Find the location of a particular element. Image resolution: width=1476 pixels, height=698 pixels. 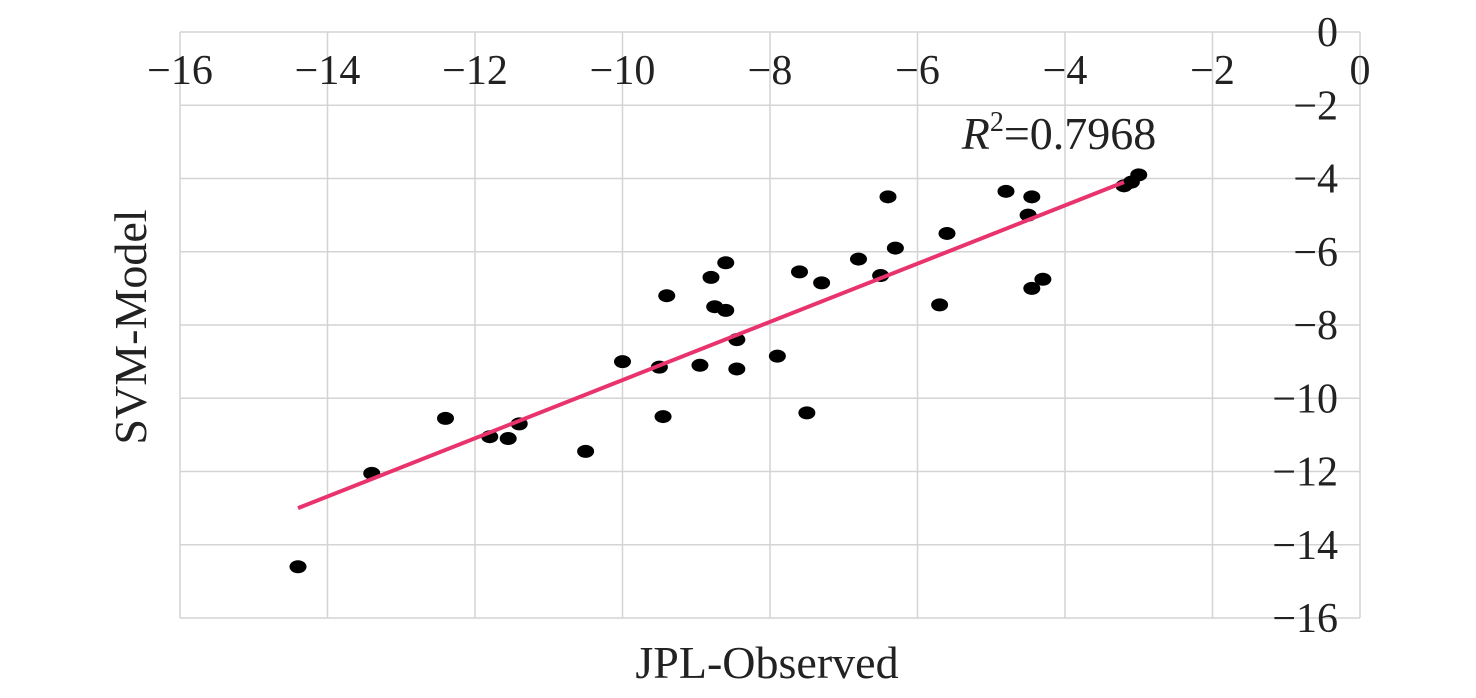

x-tick-label: 0 is located at coordinates (1360, 71).